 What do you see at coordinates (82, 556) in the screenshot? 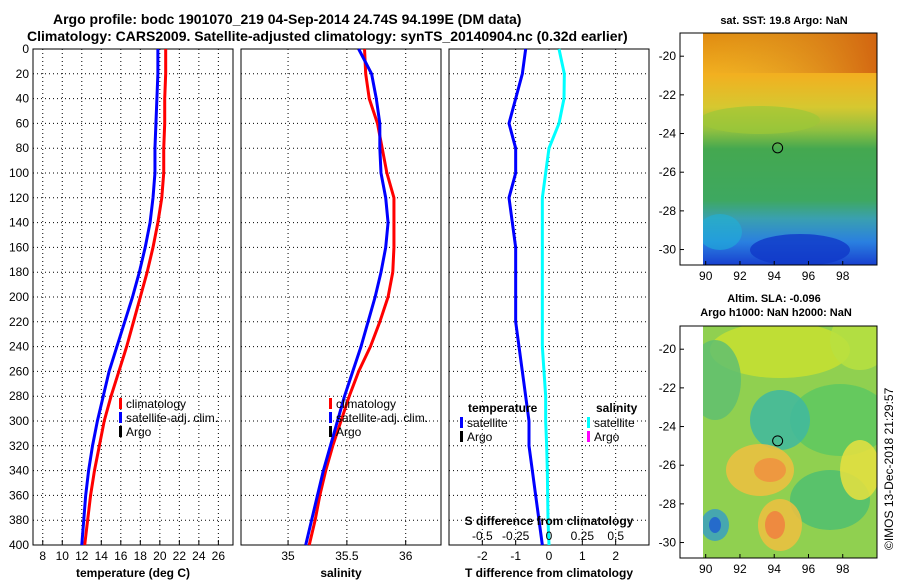
I see `x-tick-label: 12` at bounding box center [82, 556].